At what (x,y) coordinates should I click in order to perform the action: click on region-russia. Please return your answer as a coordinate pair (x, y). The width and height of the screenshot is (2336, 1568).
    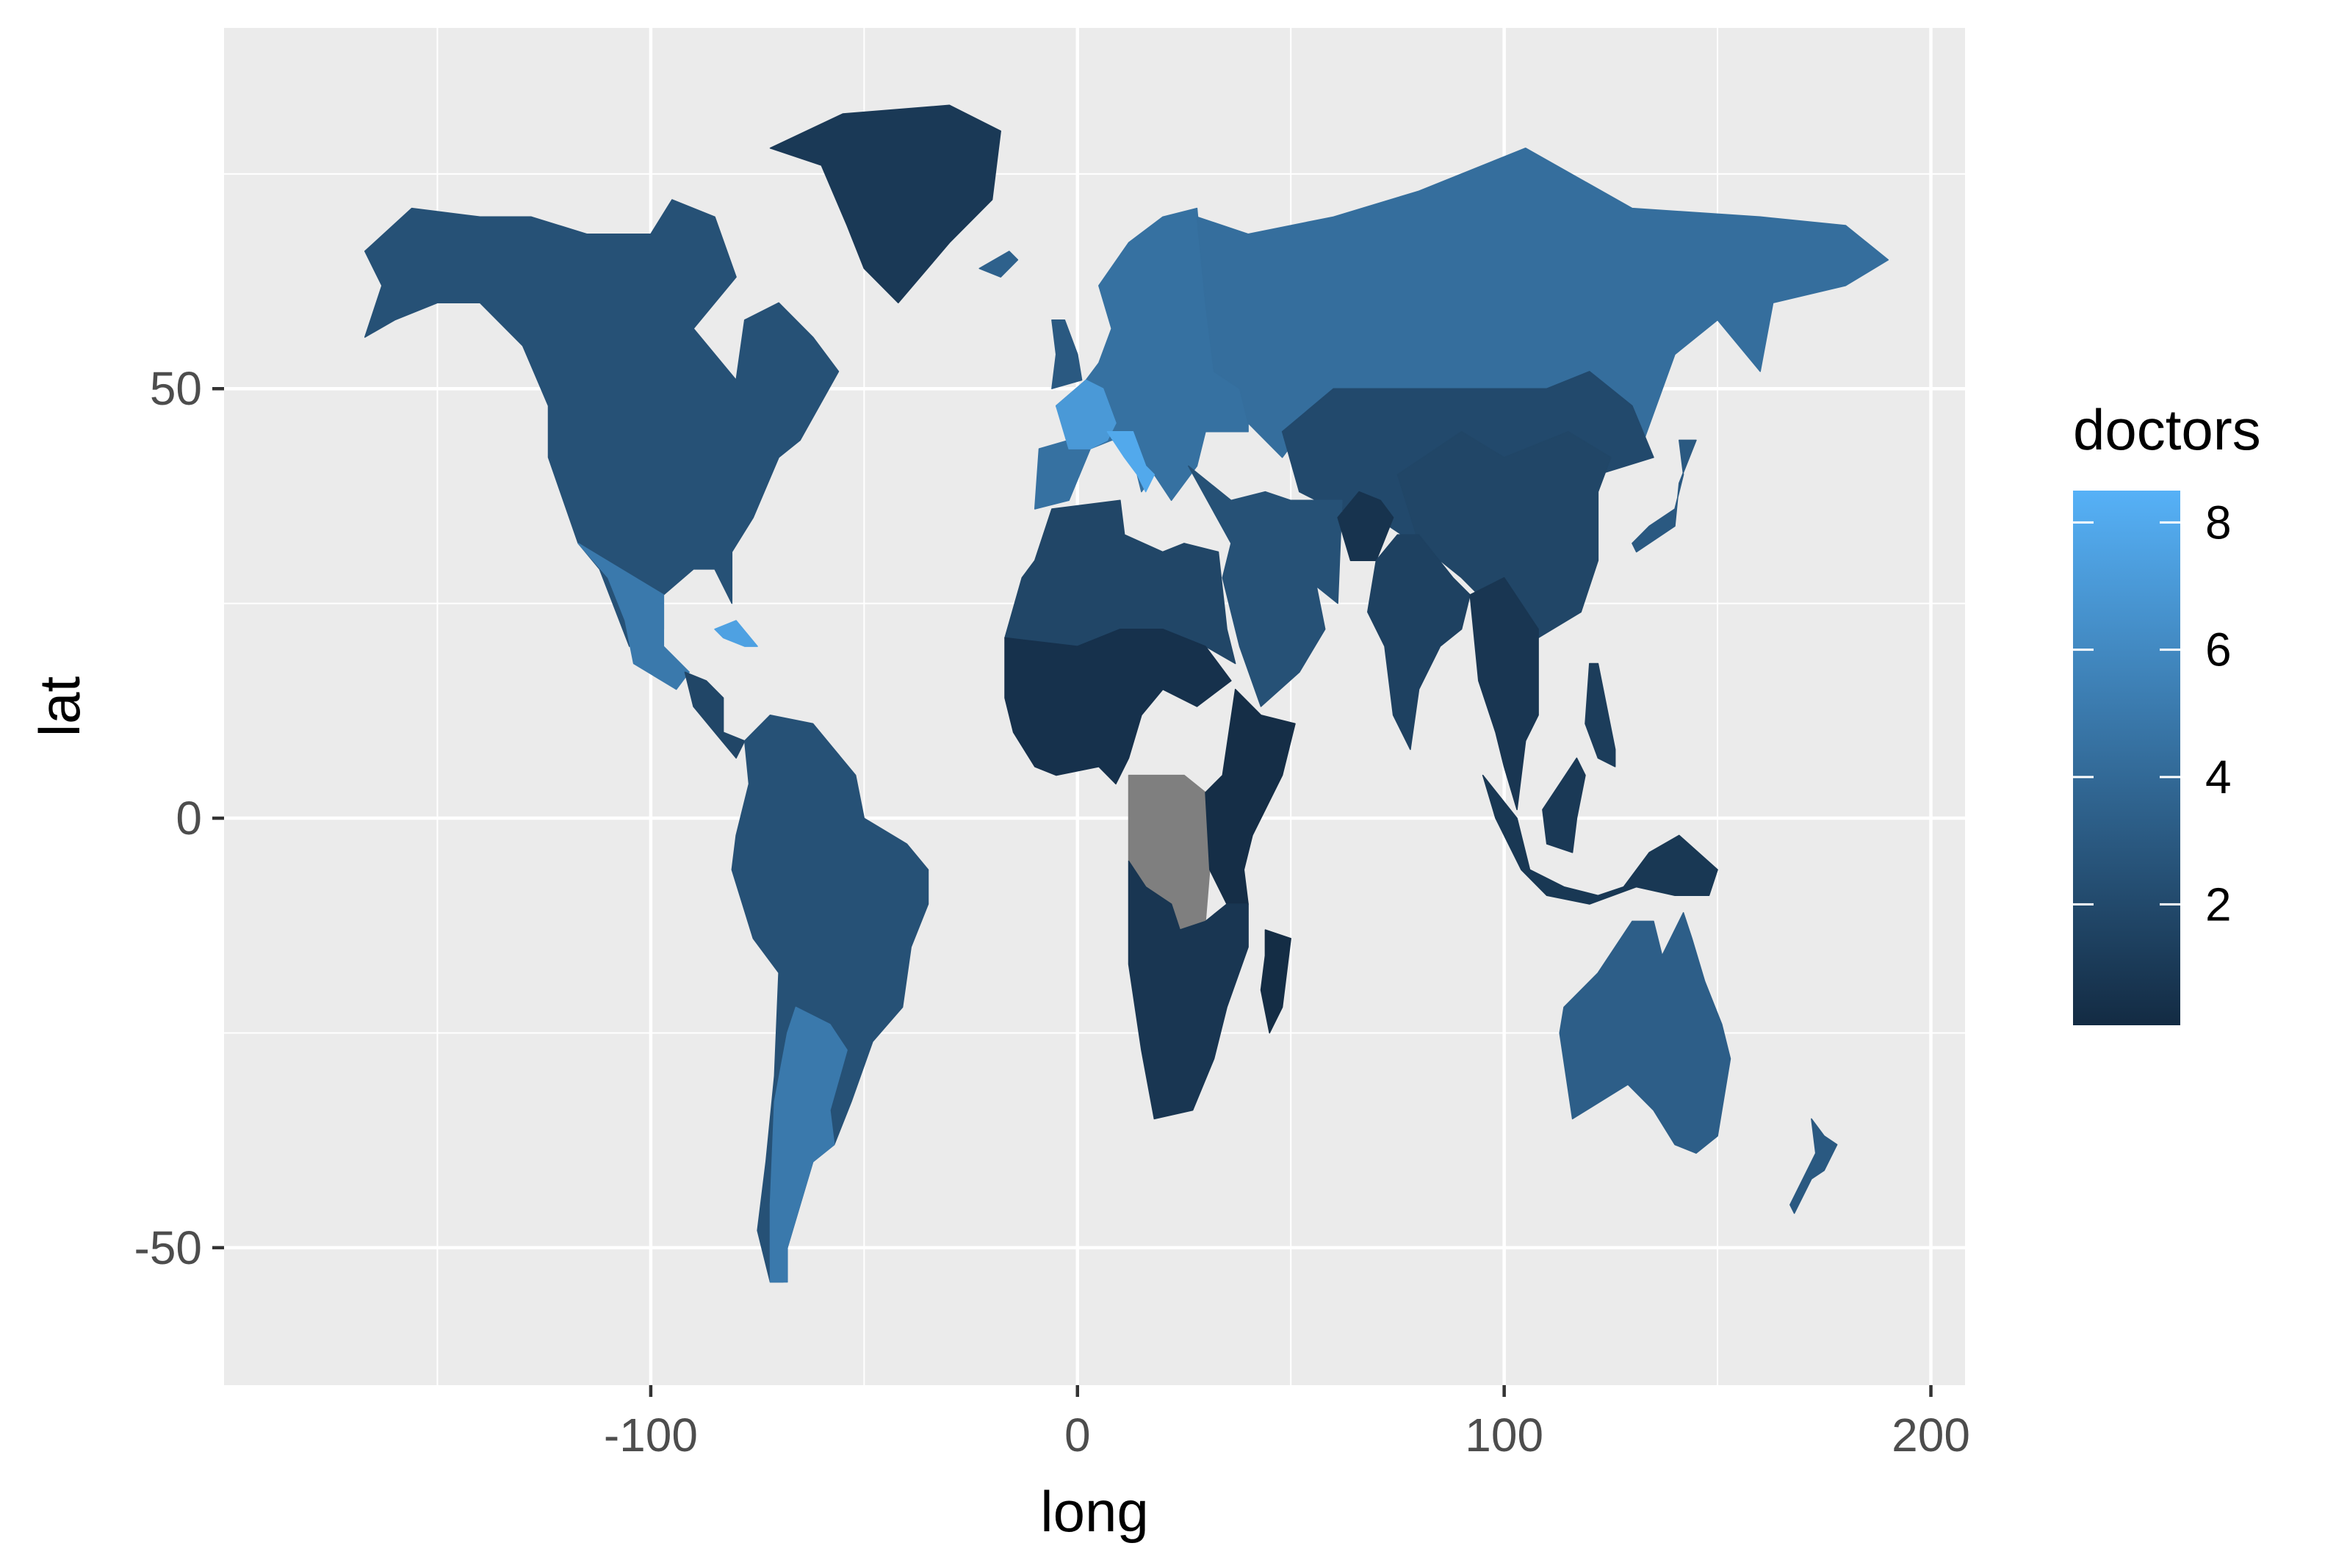
    Looking at the image, I should click on (1542, 302).